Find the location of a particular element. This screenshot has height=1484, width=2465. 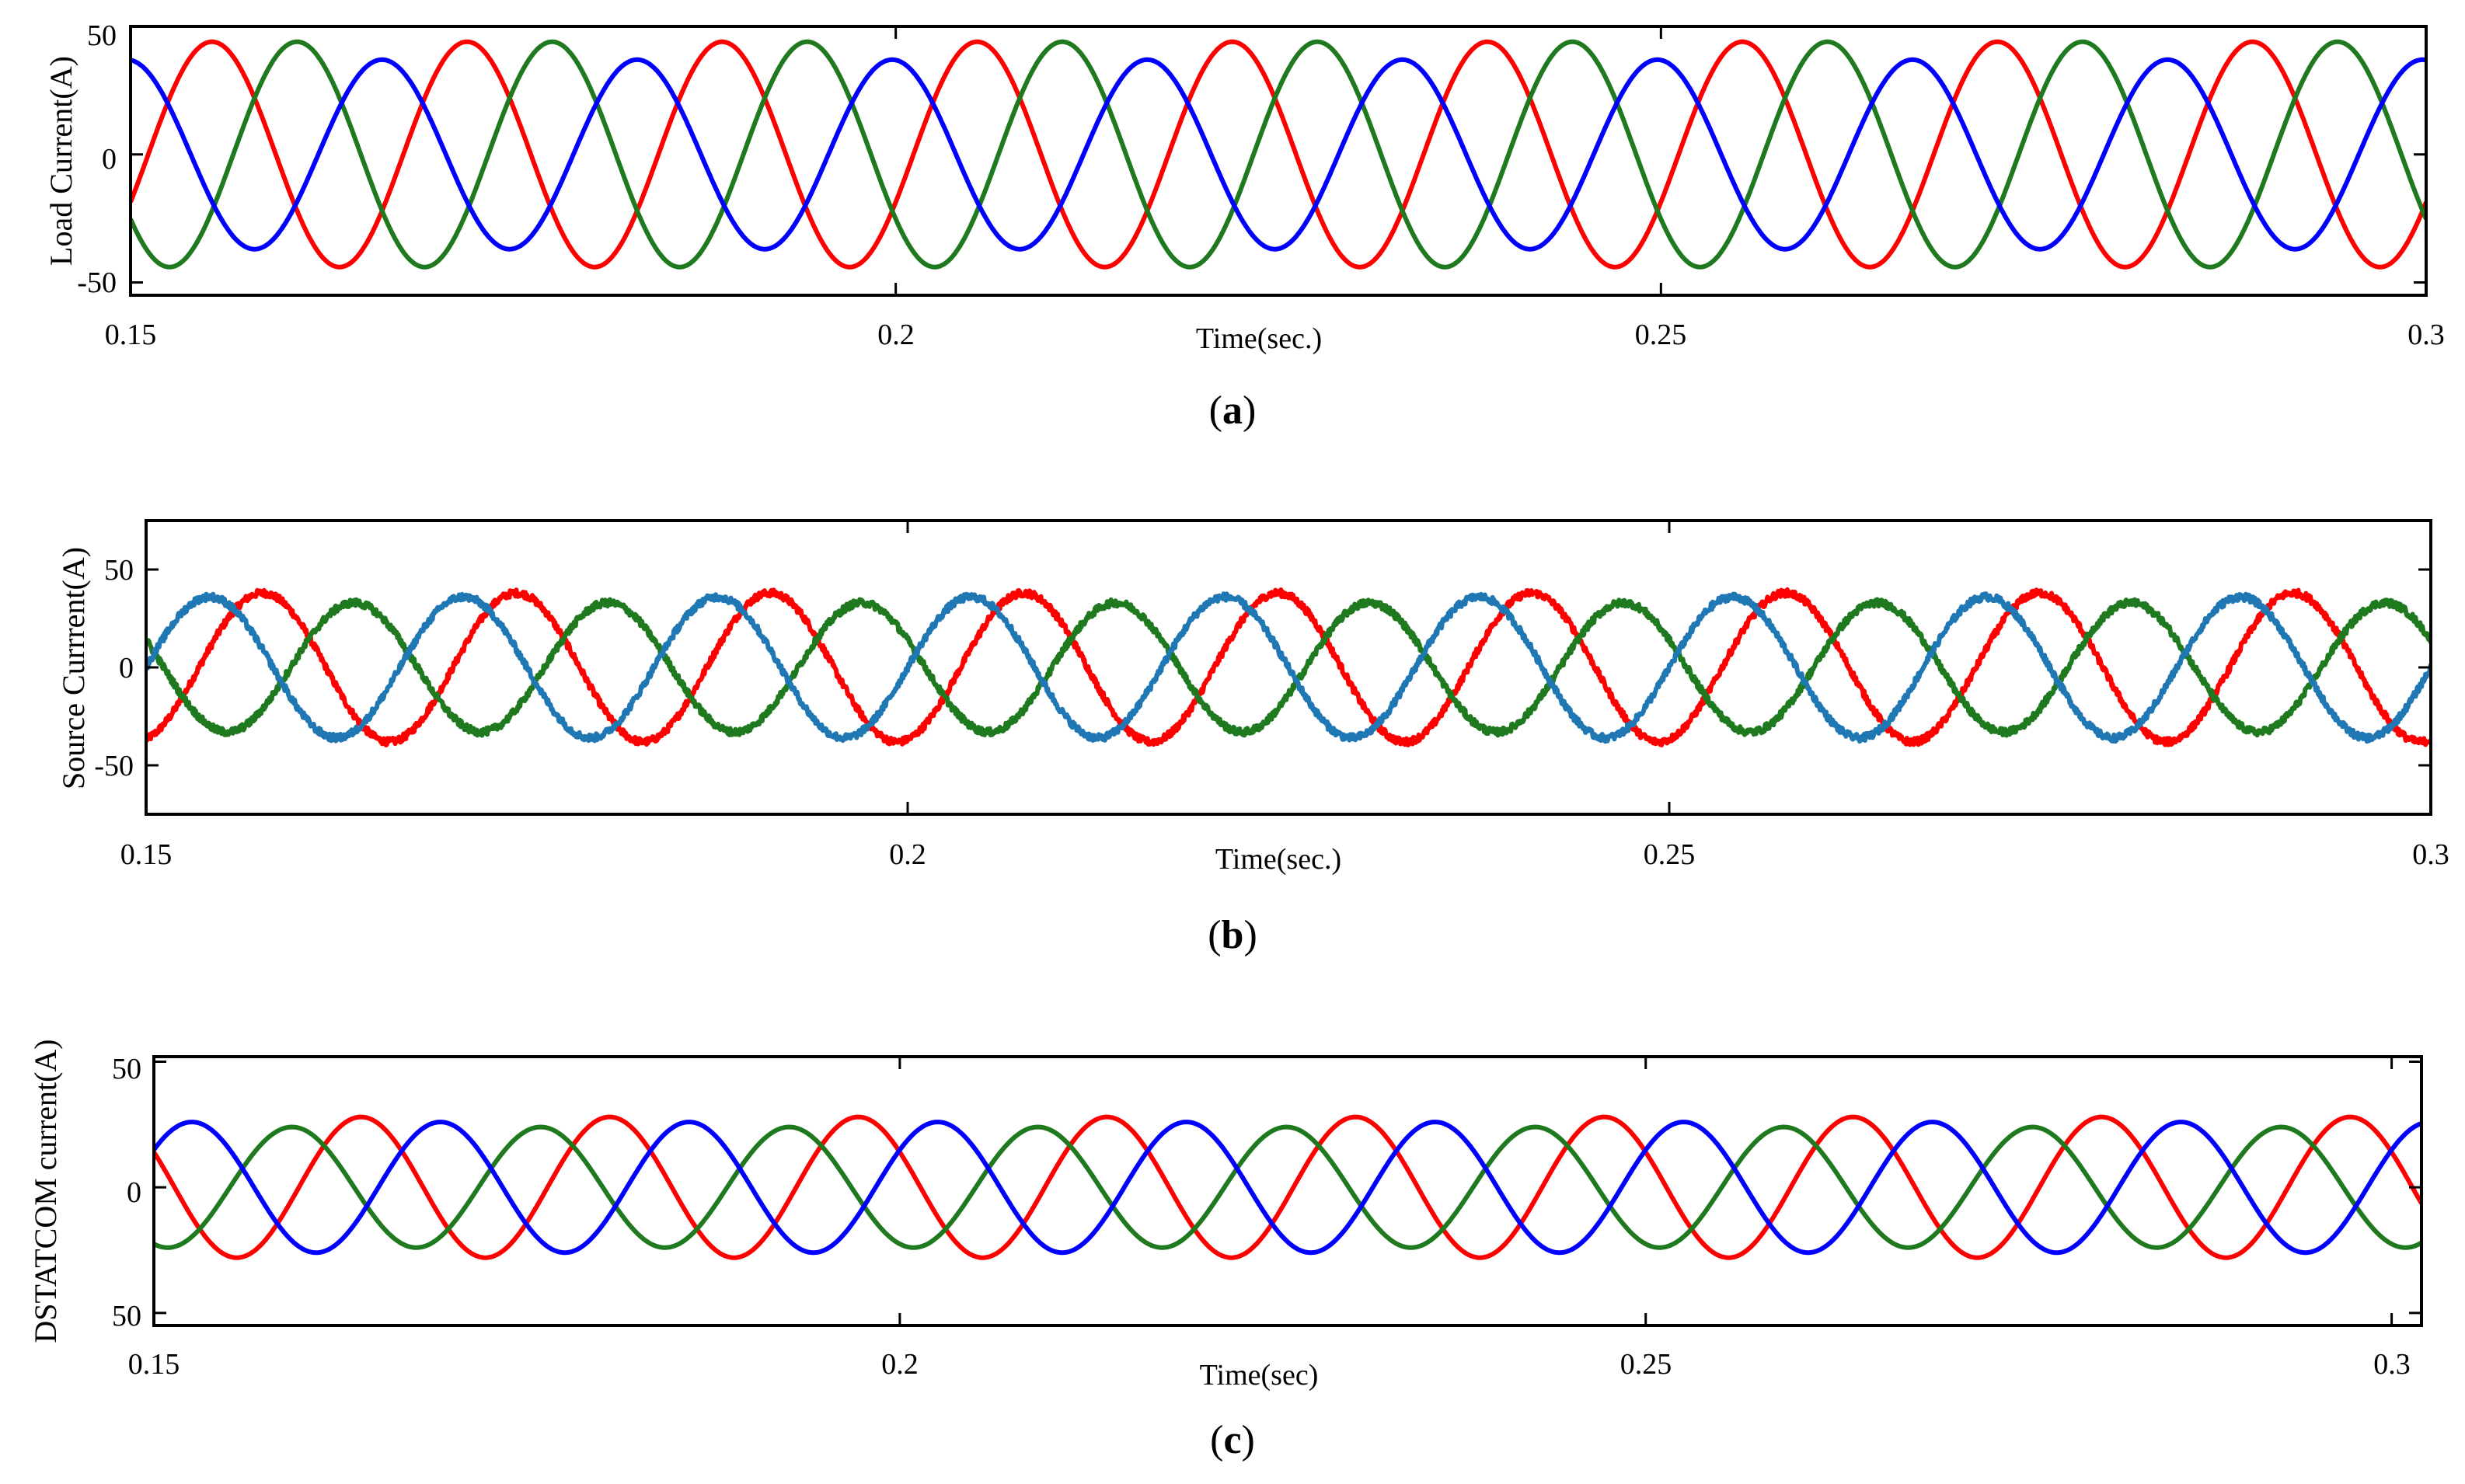

panel-b-series-line-phase-c is located at coordinates (1288, 667).